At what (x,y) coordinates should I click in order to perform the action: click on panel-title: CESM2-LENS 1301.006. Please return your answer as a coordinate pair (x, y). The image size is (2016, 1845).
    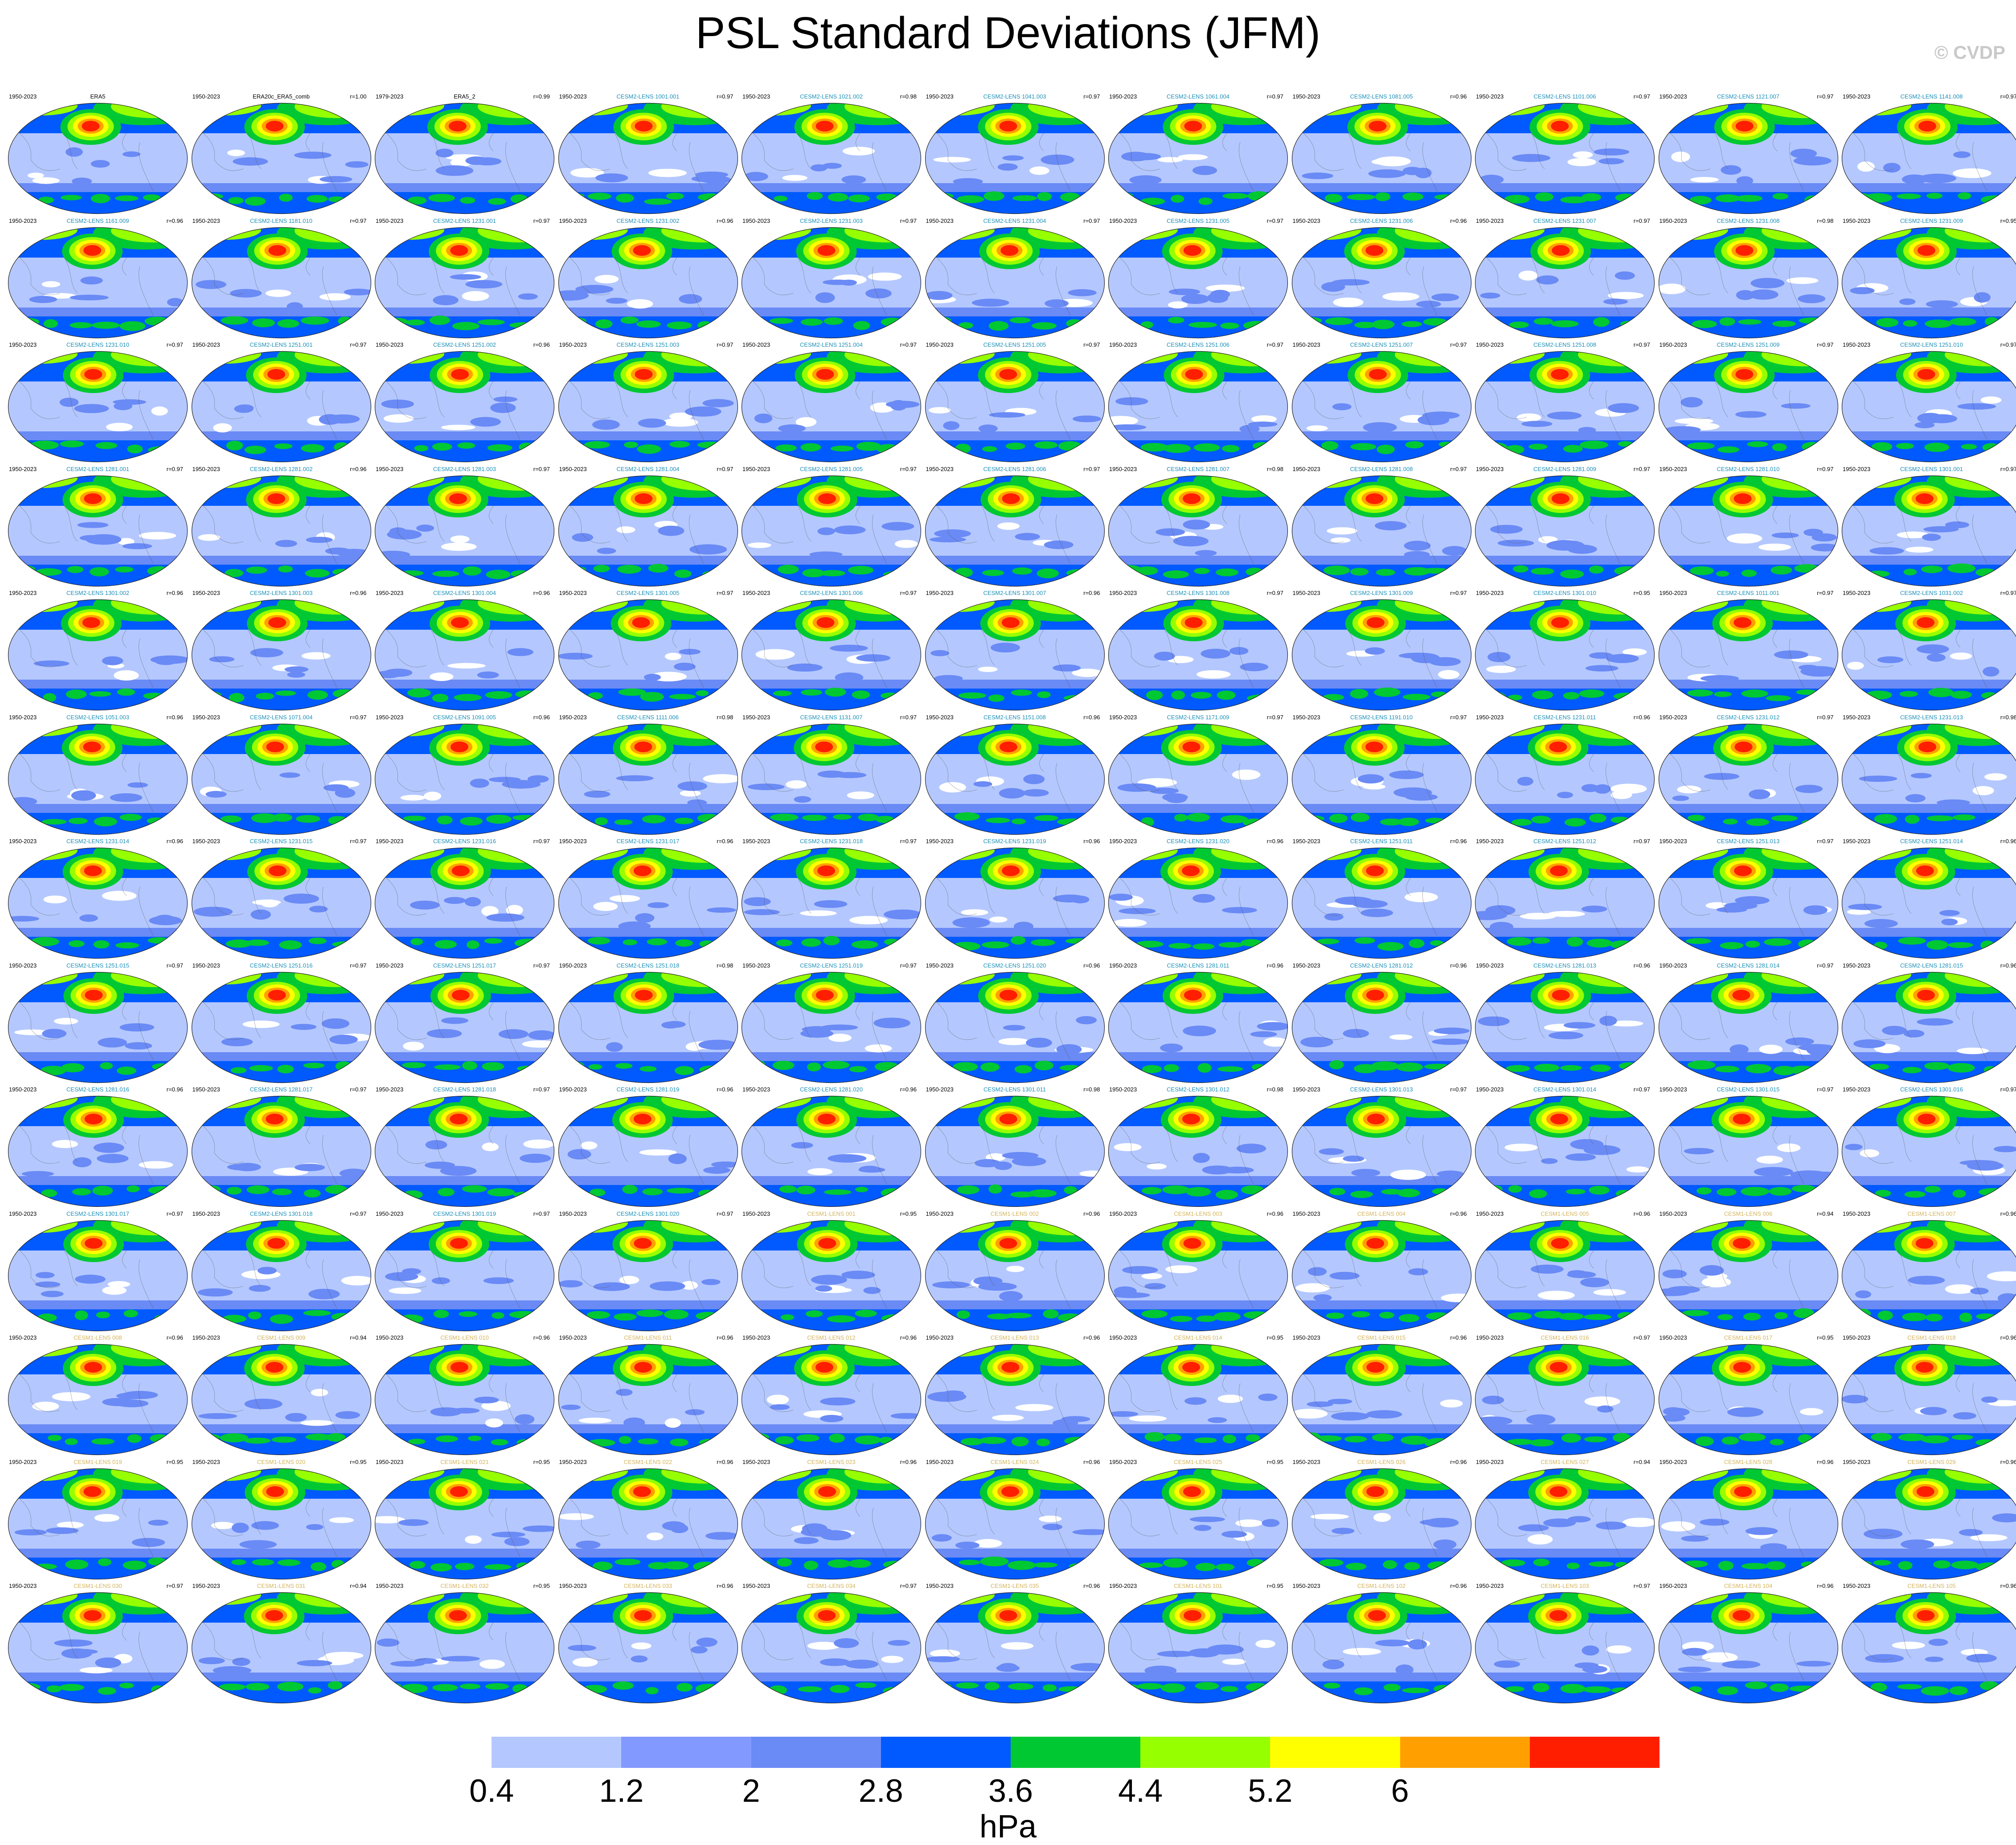
    Looking at the image, I should click on (831, 593).